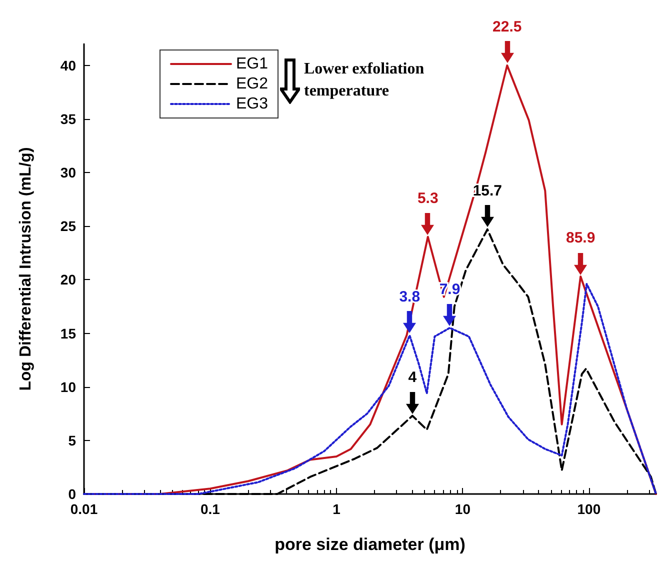 The width and height of the screenshot is (662, 566). What do you see at coordinates (72, 494) in the screenshot?
I see `y-tick-label: 0` at bounding box center [72, 494].